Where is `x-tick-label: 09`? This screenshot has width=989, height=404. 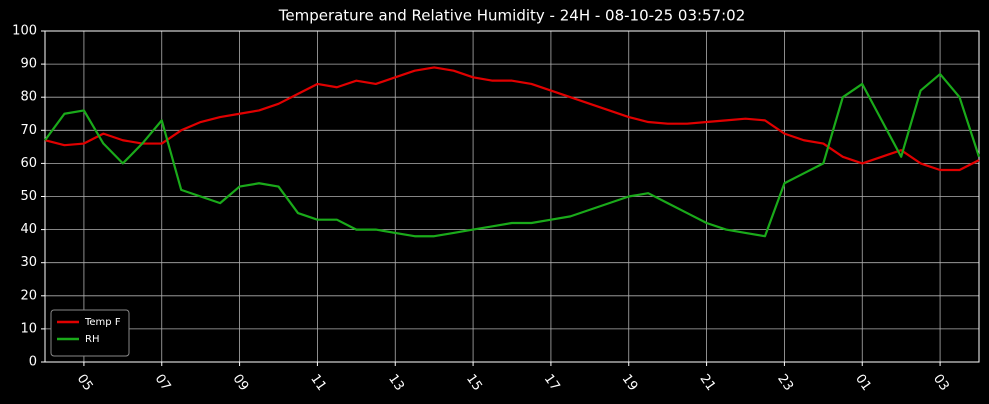
x-tick-label: 09 is located at coordinates (240, 383).